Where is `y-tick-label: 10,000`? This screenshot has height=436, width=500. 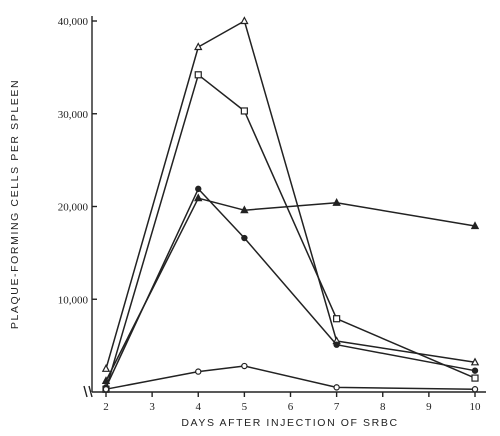 y-tick-label: 10,000 is located at coordinates (73, 300).